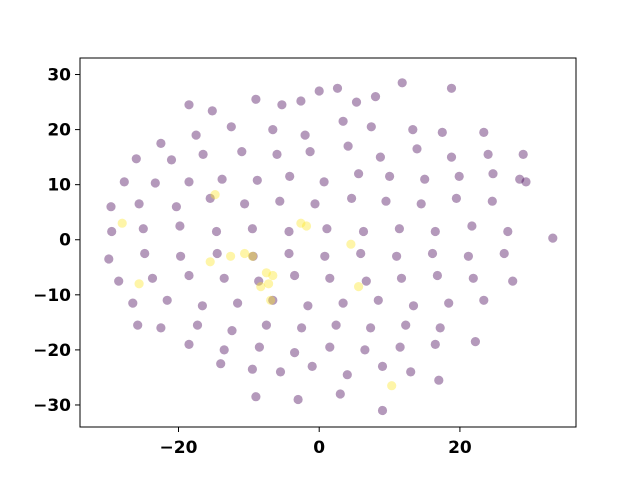 The image size is (640, 480). What do you see at coordinates (52, 406) in the screenshot?
I see `y-tick-label: −30` at bounding box center [52, 406].